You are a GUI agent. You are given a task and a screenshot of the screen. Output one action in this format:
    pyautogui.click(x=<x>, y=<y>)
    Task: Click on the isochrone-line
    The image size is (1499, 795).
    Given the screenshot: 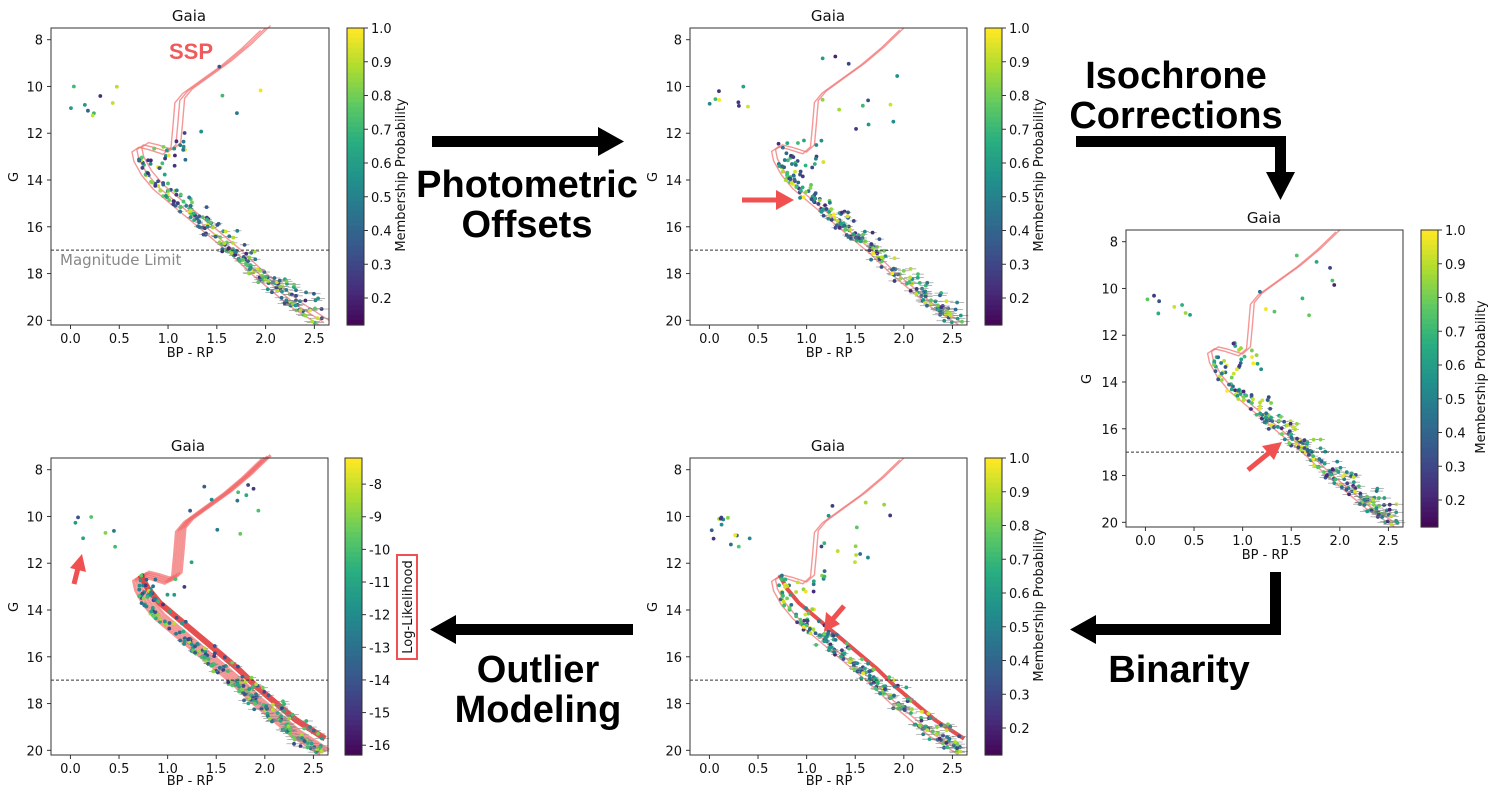 What is the action you would take?
    pyautogui.click(x=232, y=604)
    